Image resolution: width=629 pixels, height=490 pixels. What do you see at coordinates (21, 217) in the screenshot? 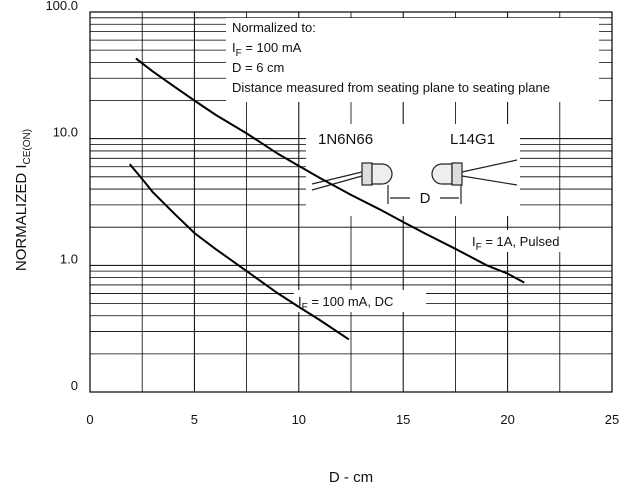
I see `text-main: NORMALIZED I` at bounding box center [21, 217].